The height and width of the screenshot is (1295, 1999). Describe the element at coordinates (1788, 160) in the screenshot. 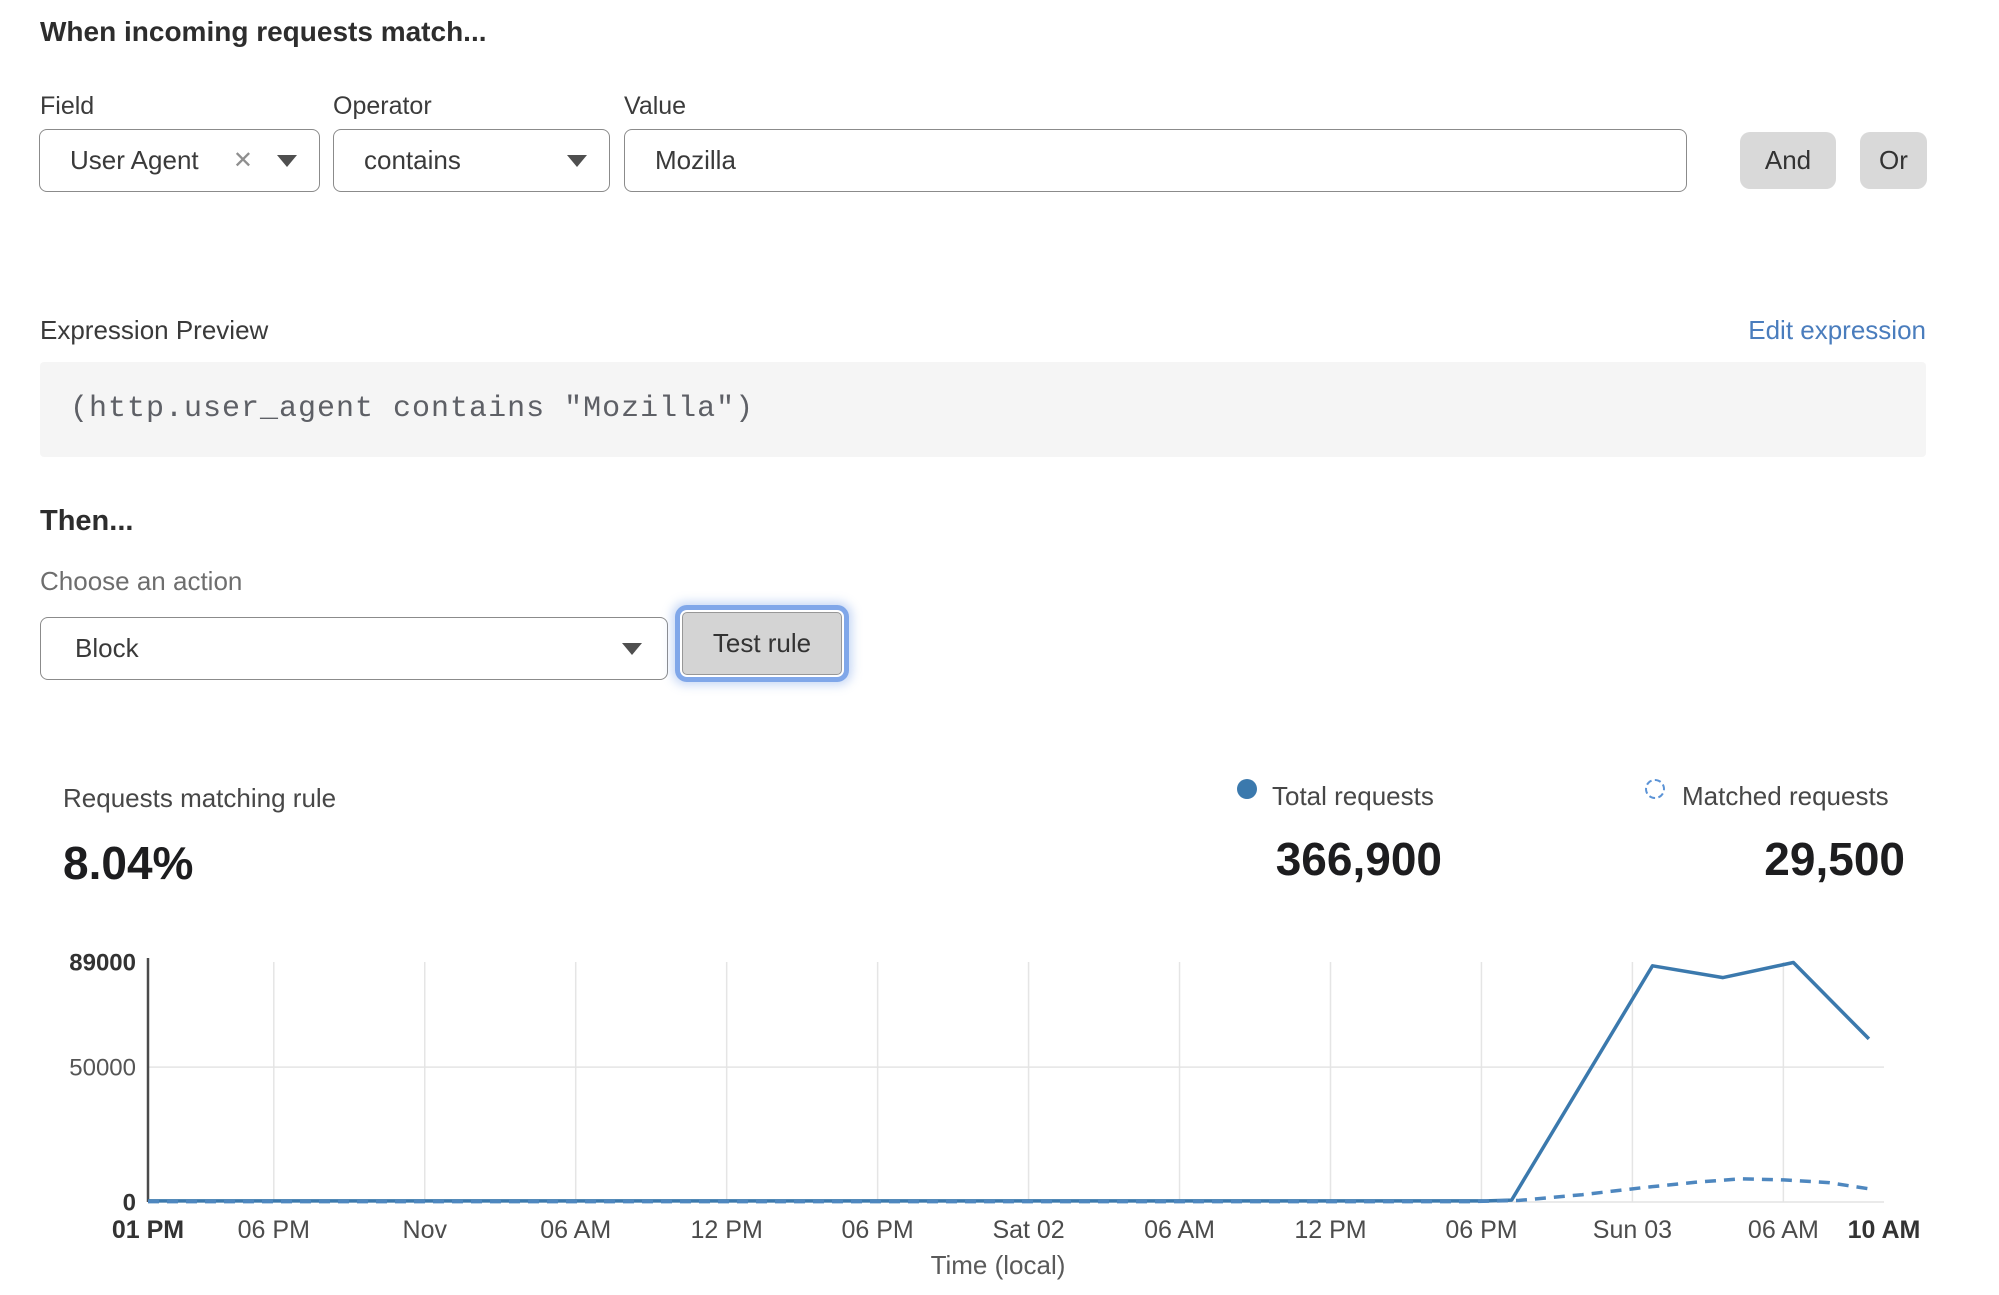

I see `and-button: And` at that location.